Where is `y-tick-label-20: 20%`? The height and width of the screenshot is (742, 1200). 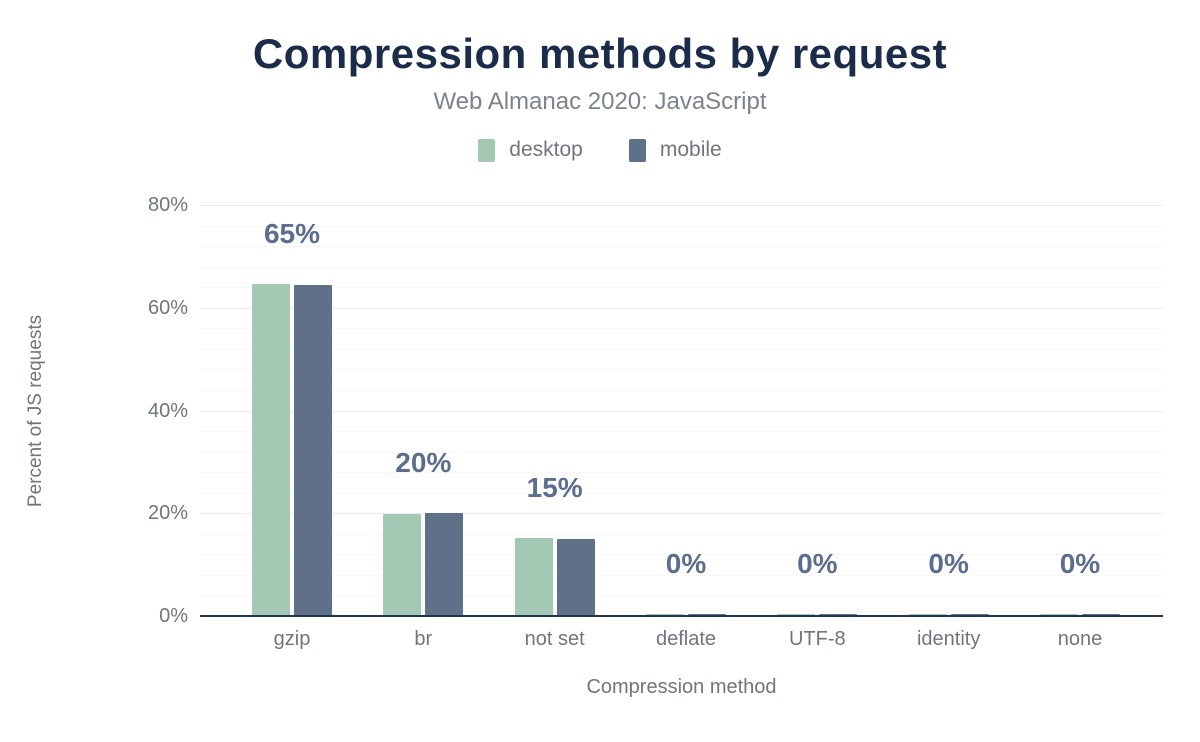
y-tick-label-20: 20% is located at coordinates (167, 513).